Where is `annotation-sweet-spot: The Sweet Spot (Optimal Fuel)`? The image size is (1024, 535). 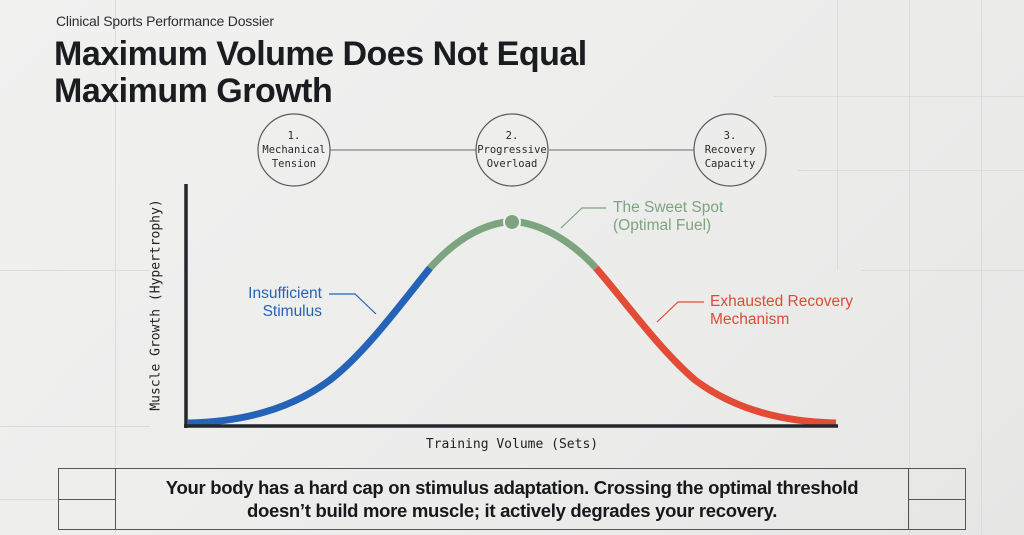 annotation-sweet-spot: The Sweet Spot (Optimal Fuel) is located at coordinates (668, 217).